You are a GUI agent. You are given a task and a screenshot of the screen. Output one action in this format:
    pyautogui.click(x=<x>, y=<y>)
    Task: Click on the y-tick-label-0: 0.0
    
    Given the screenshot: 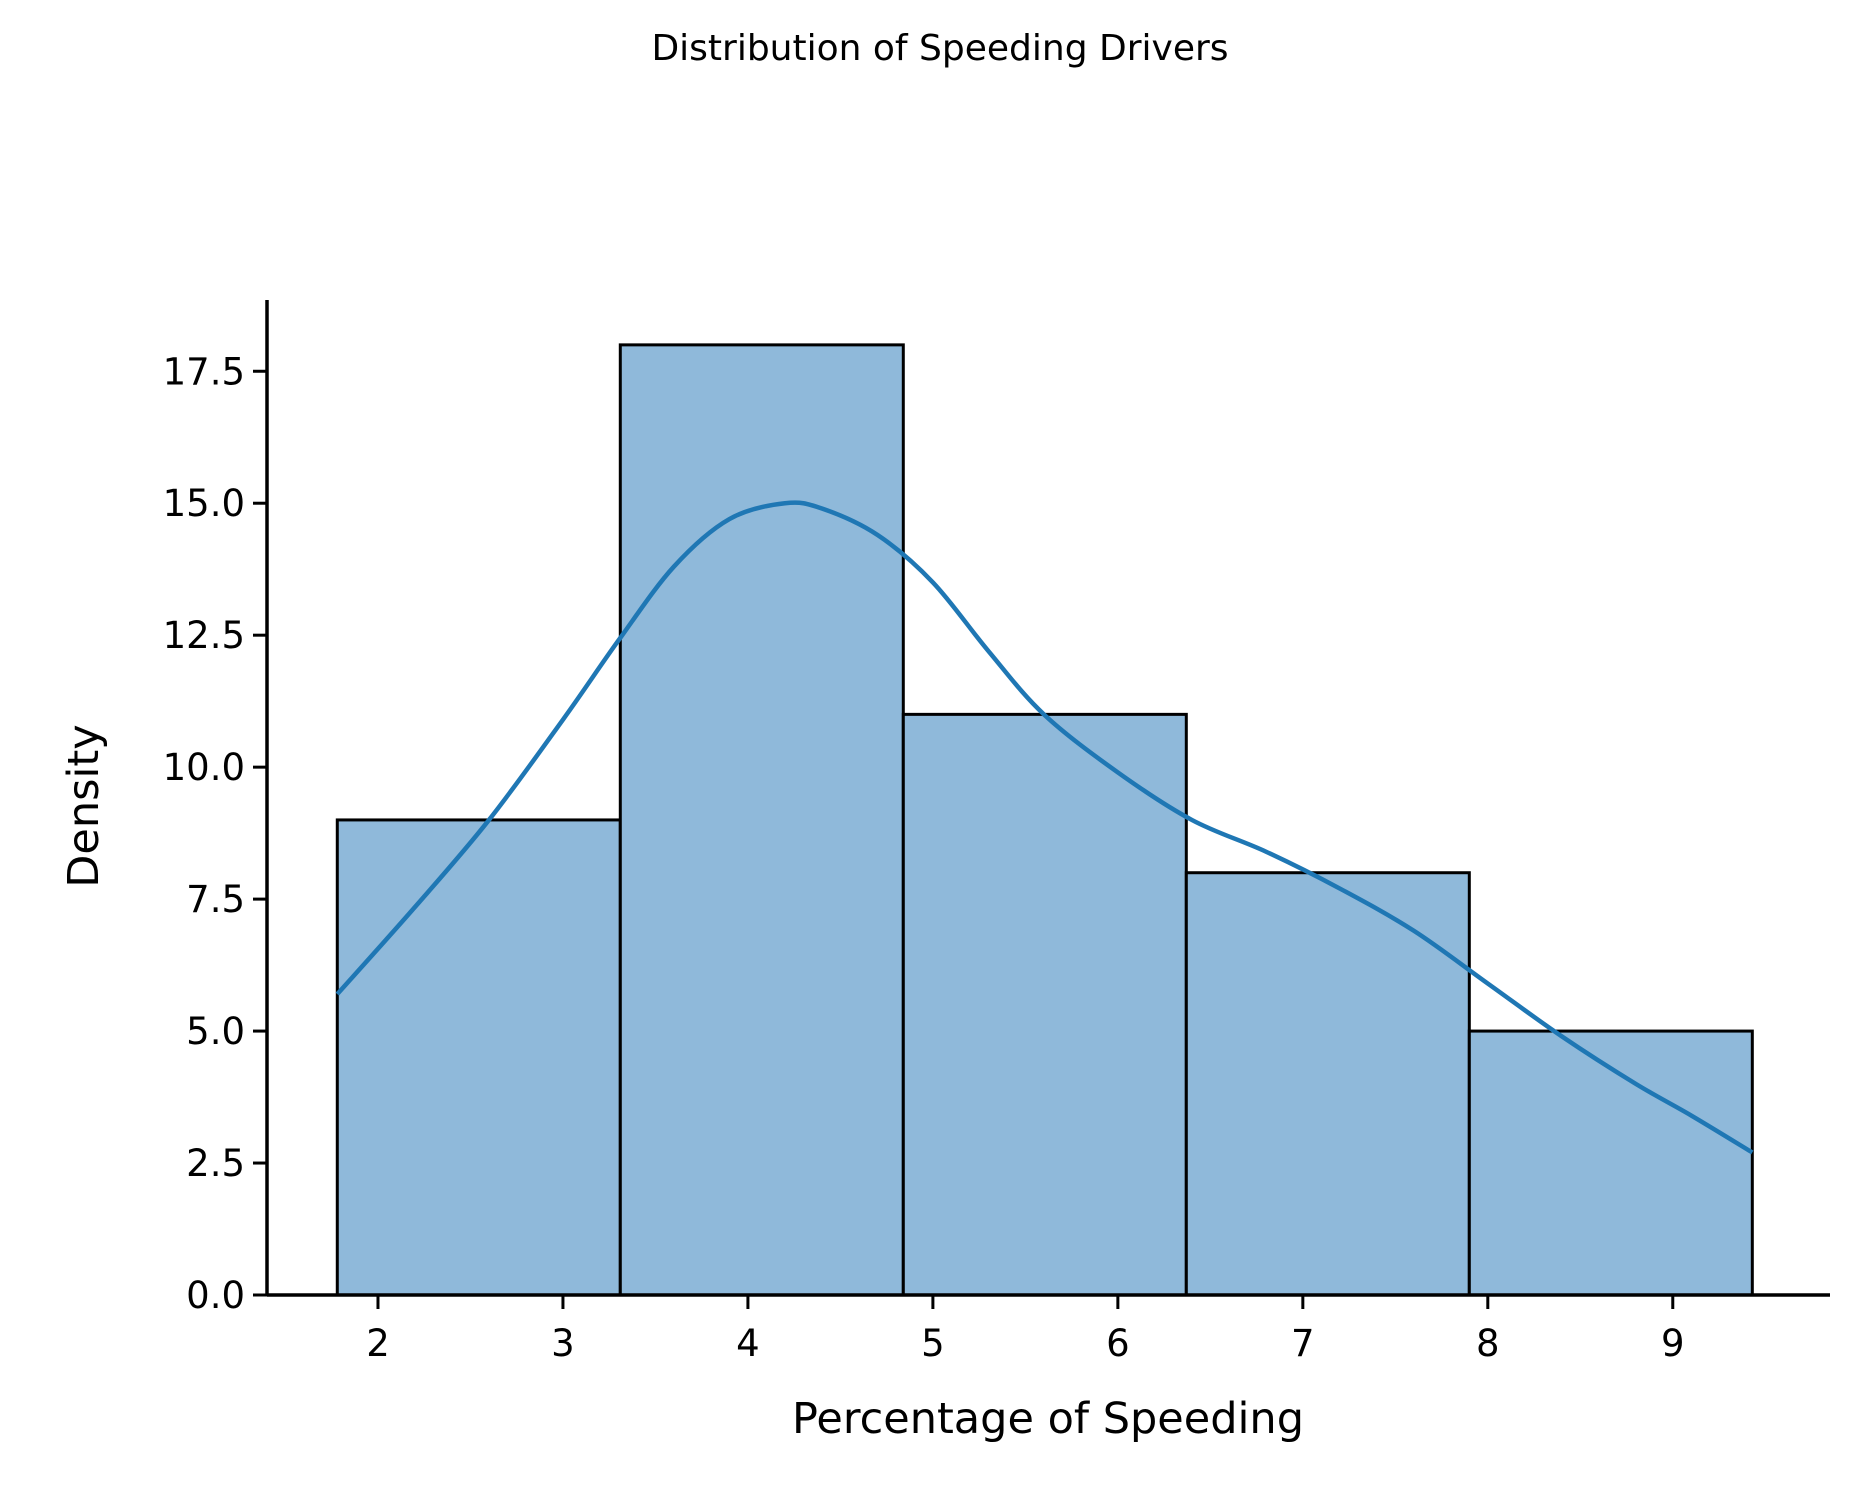 What is the action you would take?
    pyautogui.click(x=215, y=1295)
    